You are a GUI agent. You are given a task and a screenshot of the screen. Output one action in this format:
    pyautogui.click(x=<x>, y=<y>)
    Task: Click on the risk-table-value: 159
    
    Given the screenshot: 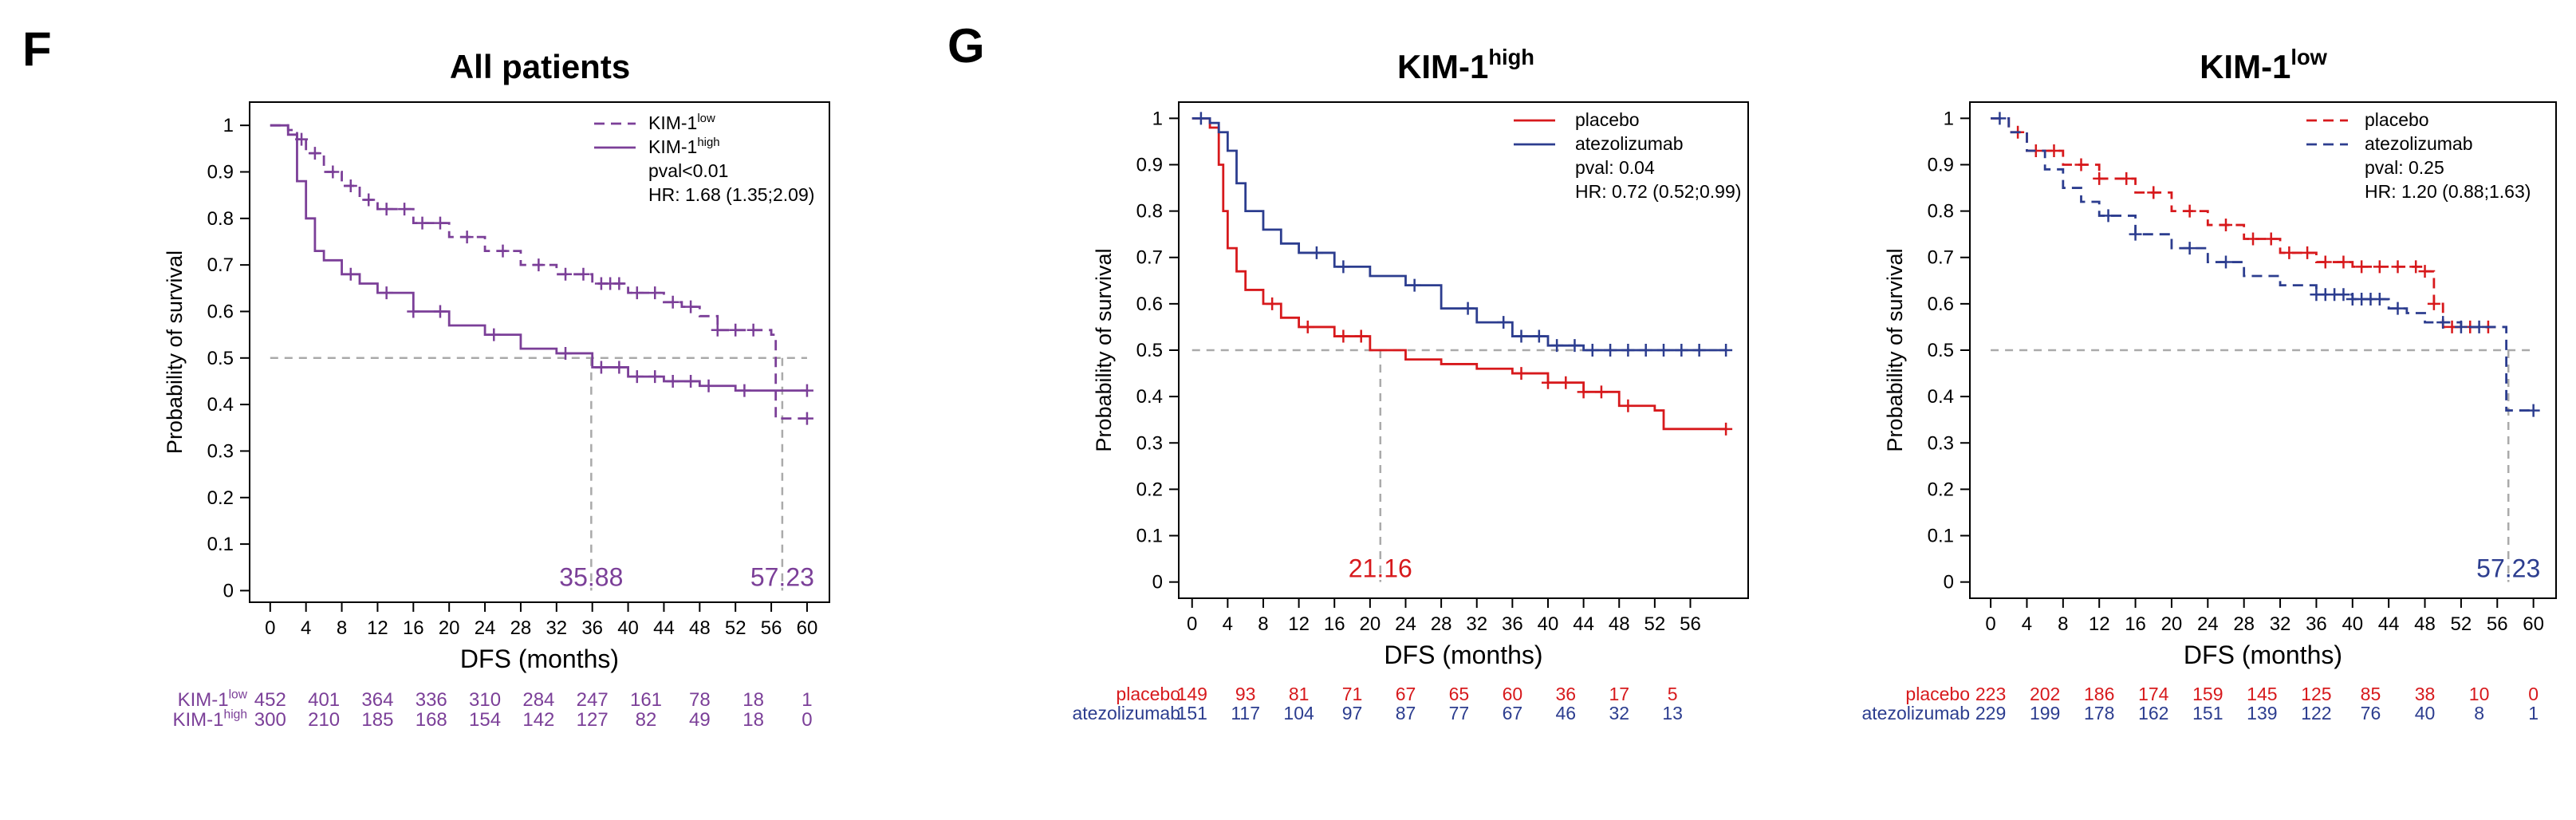 What is the action you would take?
    pyautogui.click(x=2207, y=694)
    